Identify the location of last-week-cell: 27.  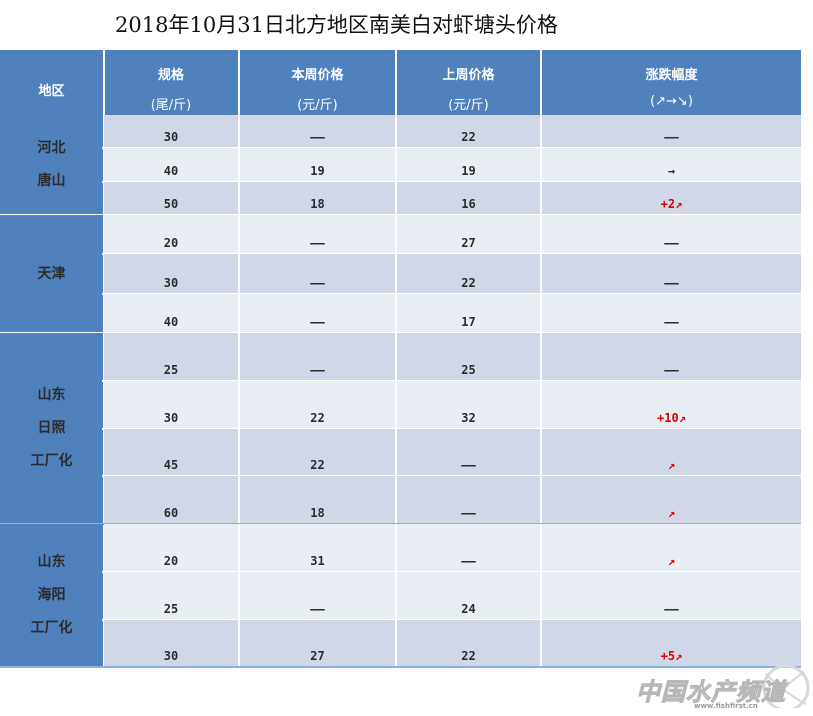
(468, 243).